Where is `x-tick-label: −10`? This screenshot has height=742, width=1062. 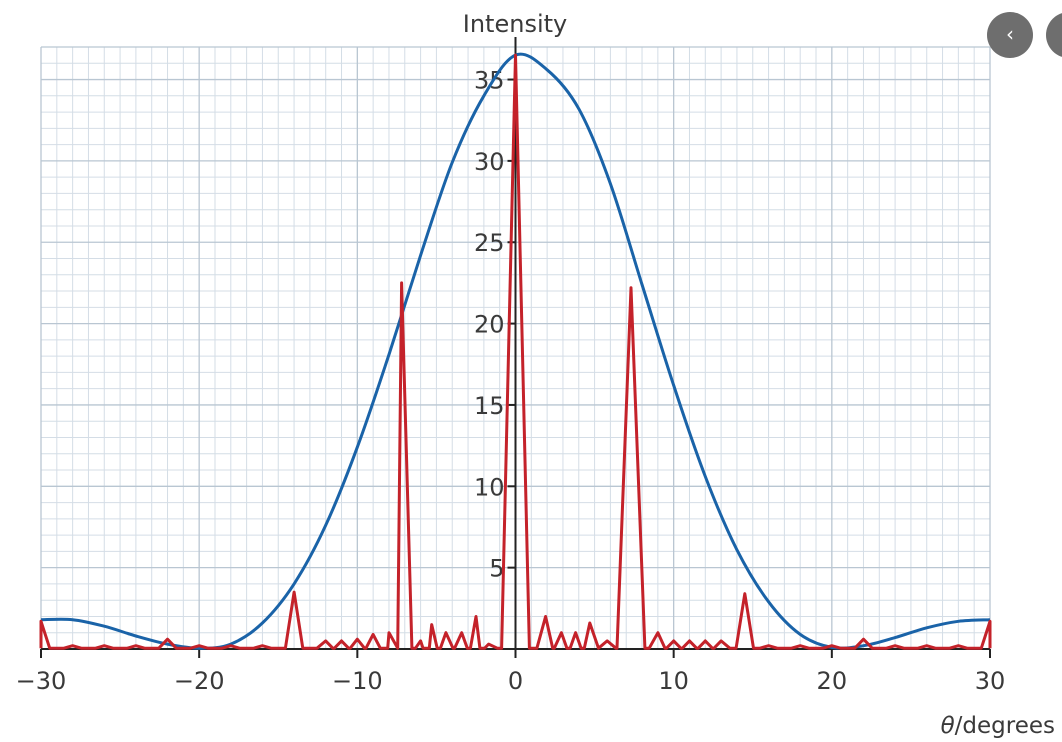
x-tick-label: −10 is located at coordinates (357, 681).